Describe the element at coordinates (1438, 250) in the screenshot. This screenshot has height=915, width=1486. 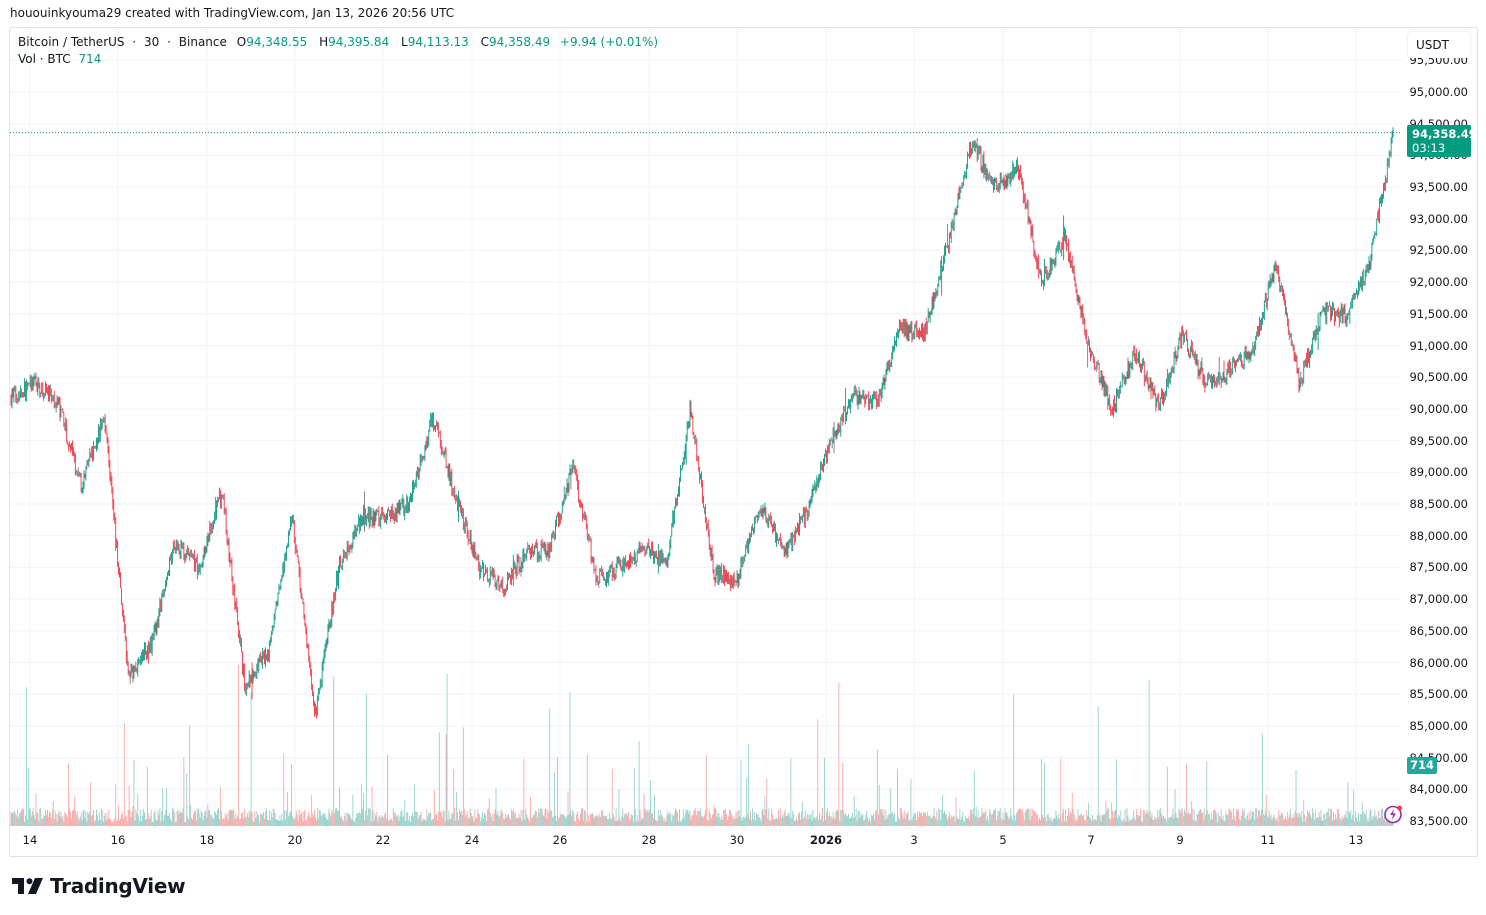
I see `price-tick: 92,500.00` at that location.